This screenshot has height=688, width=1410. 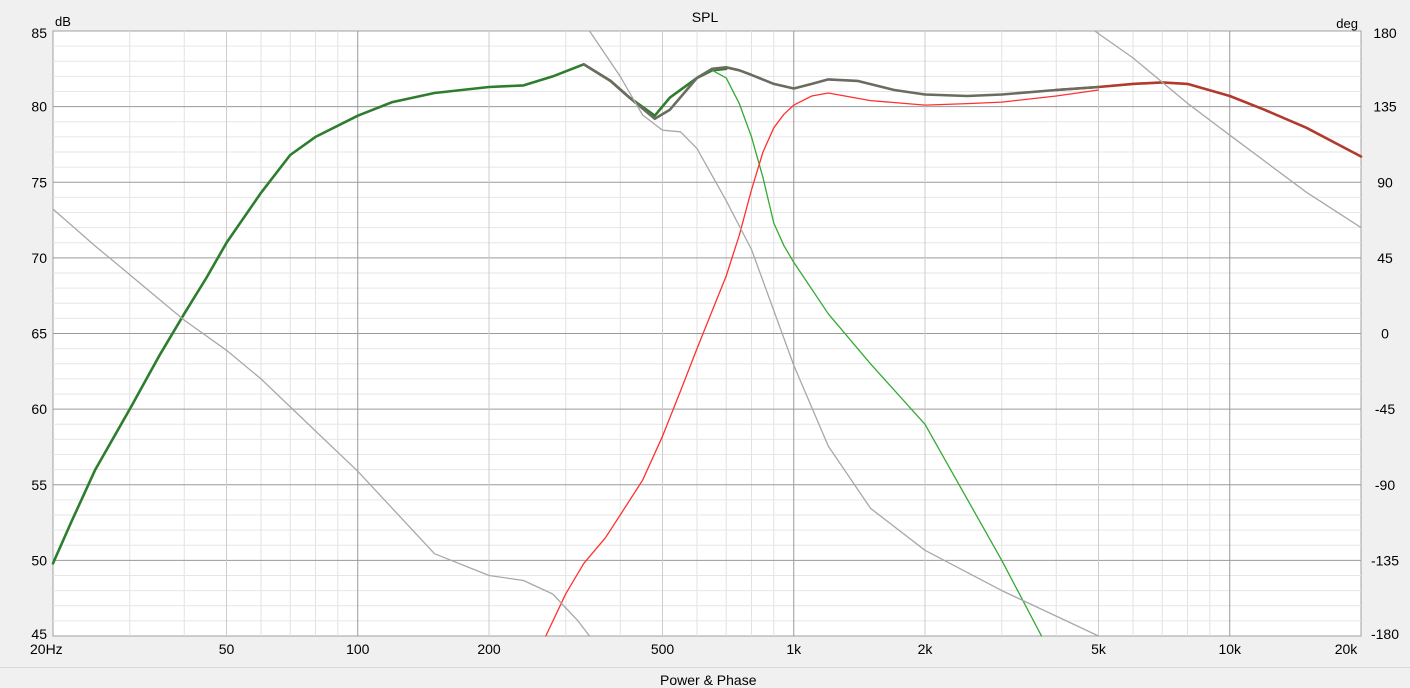 What do you see at coordinates (358, 649) in the screenshot?
I see `x-tick-label: 100` at bounding box center [358, 649].